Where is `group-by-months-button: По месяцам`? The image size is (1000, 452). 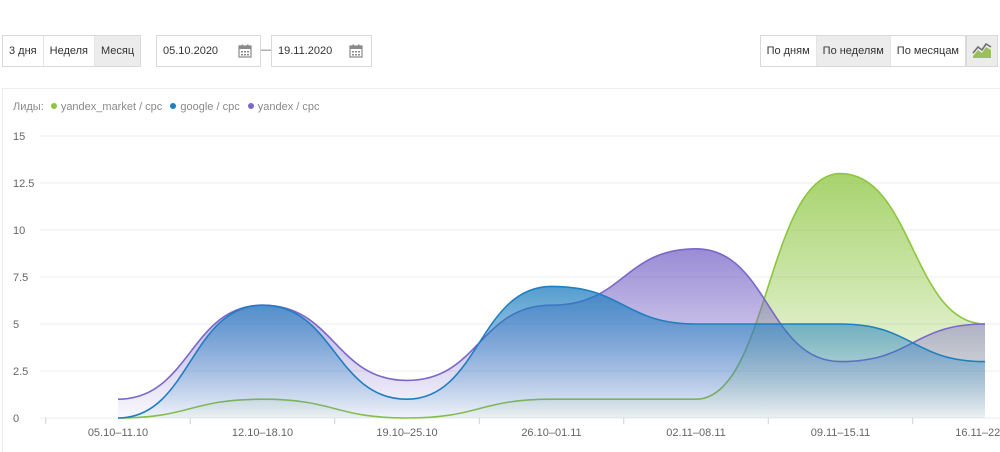 group-by-months-button: По месяцам is located at coordinates (927, 51).